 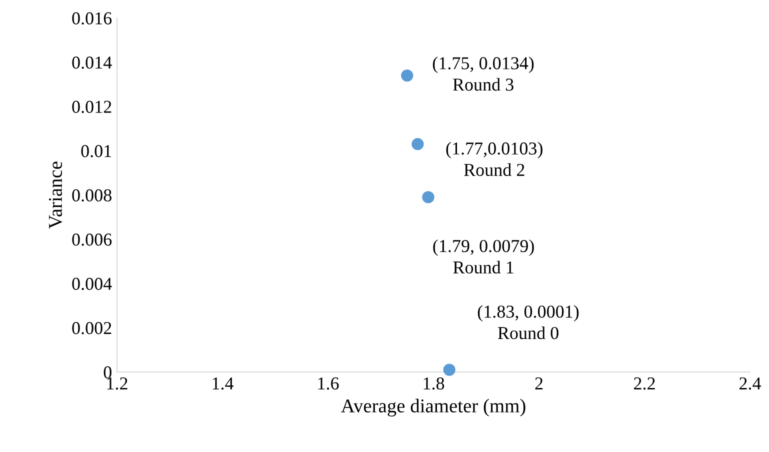 I want to click on y-tick-label: 0.006, so click(x=92, y=240).